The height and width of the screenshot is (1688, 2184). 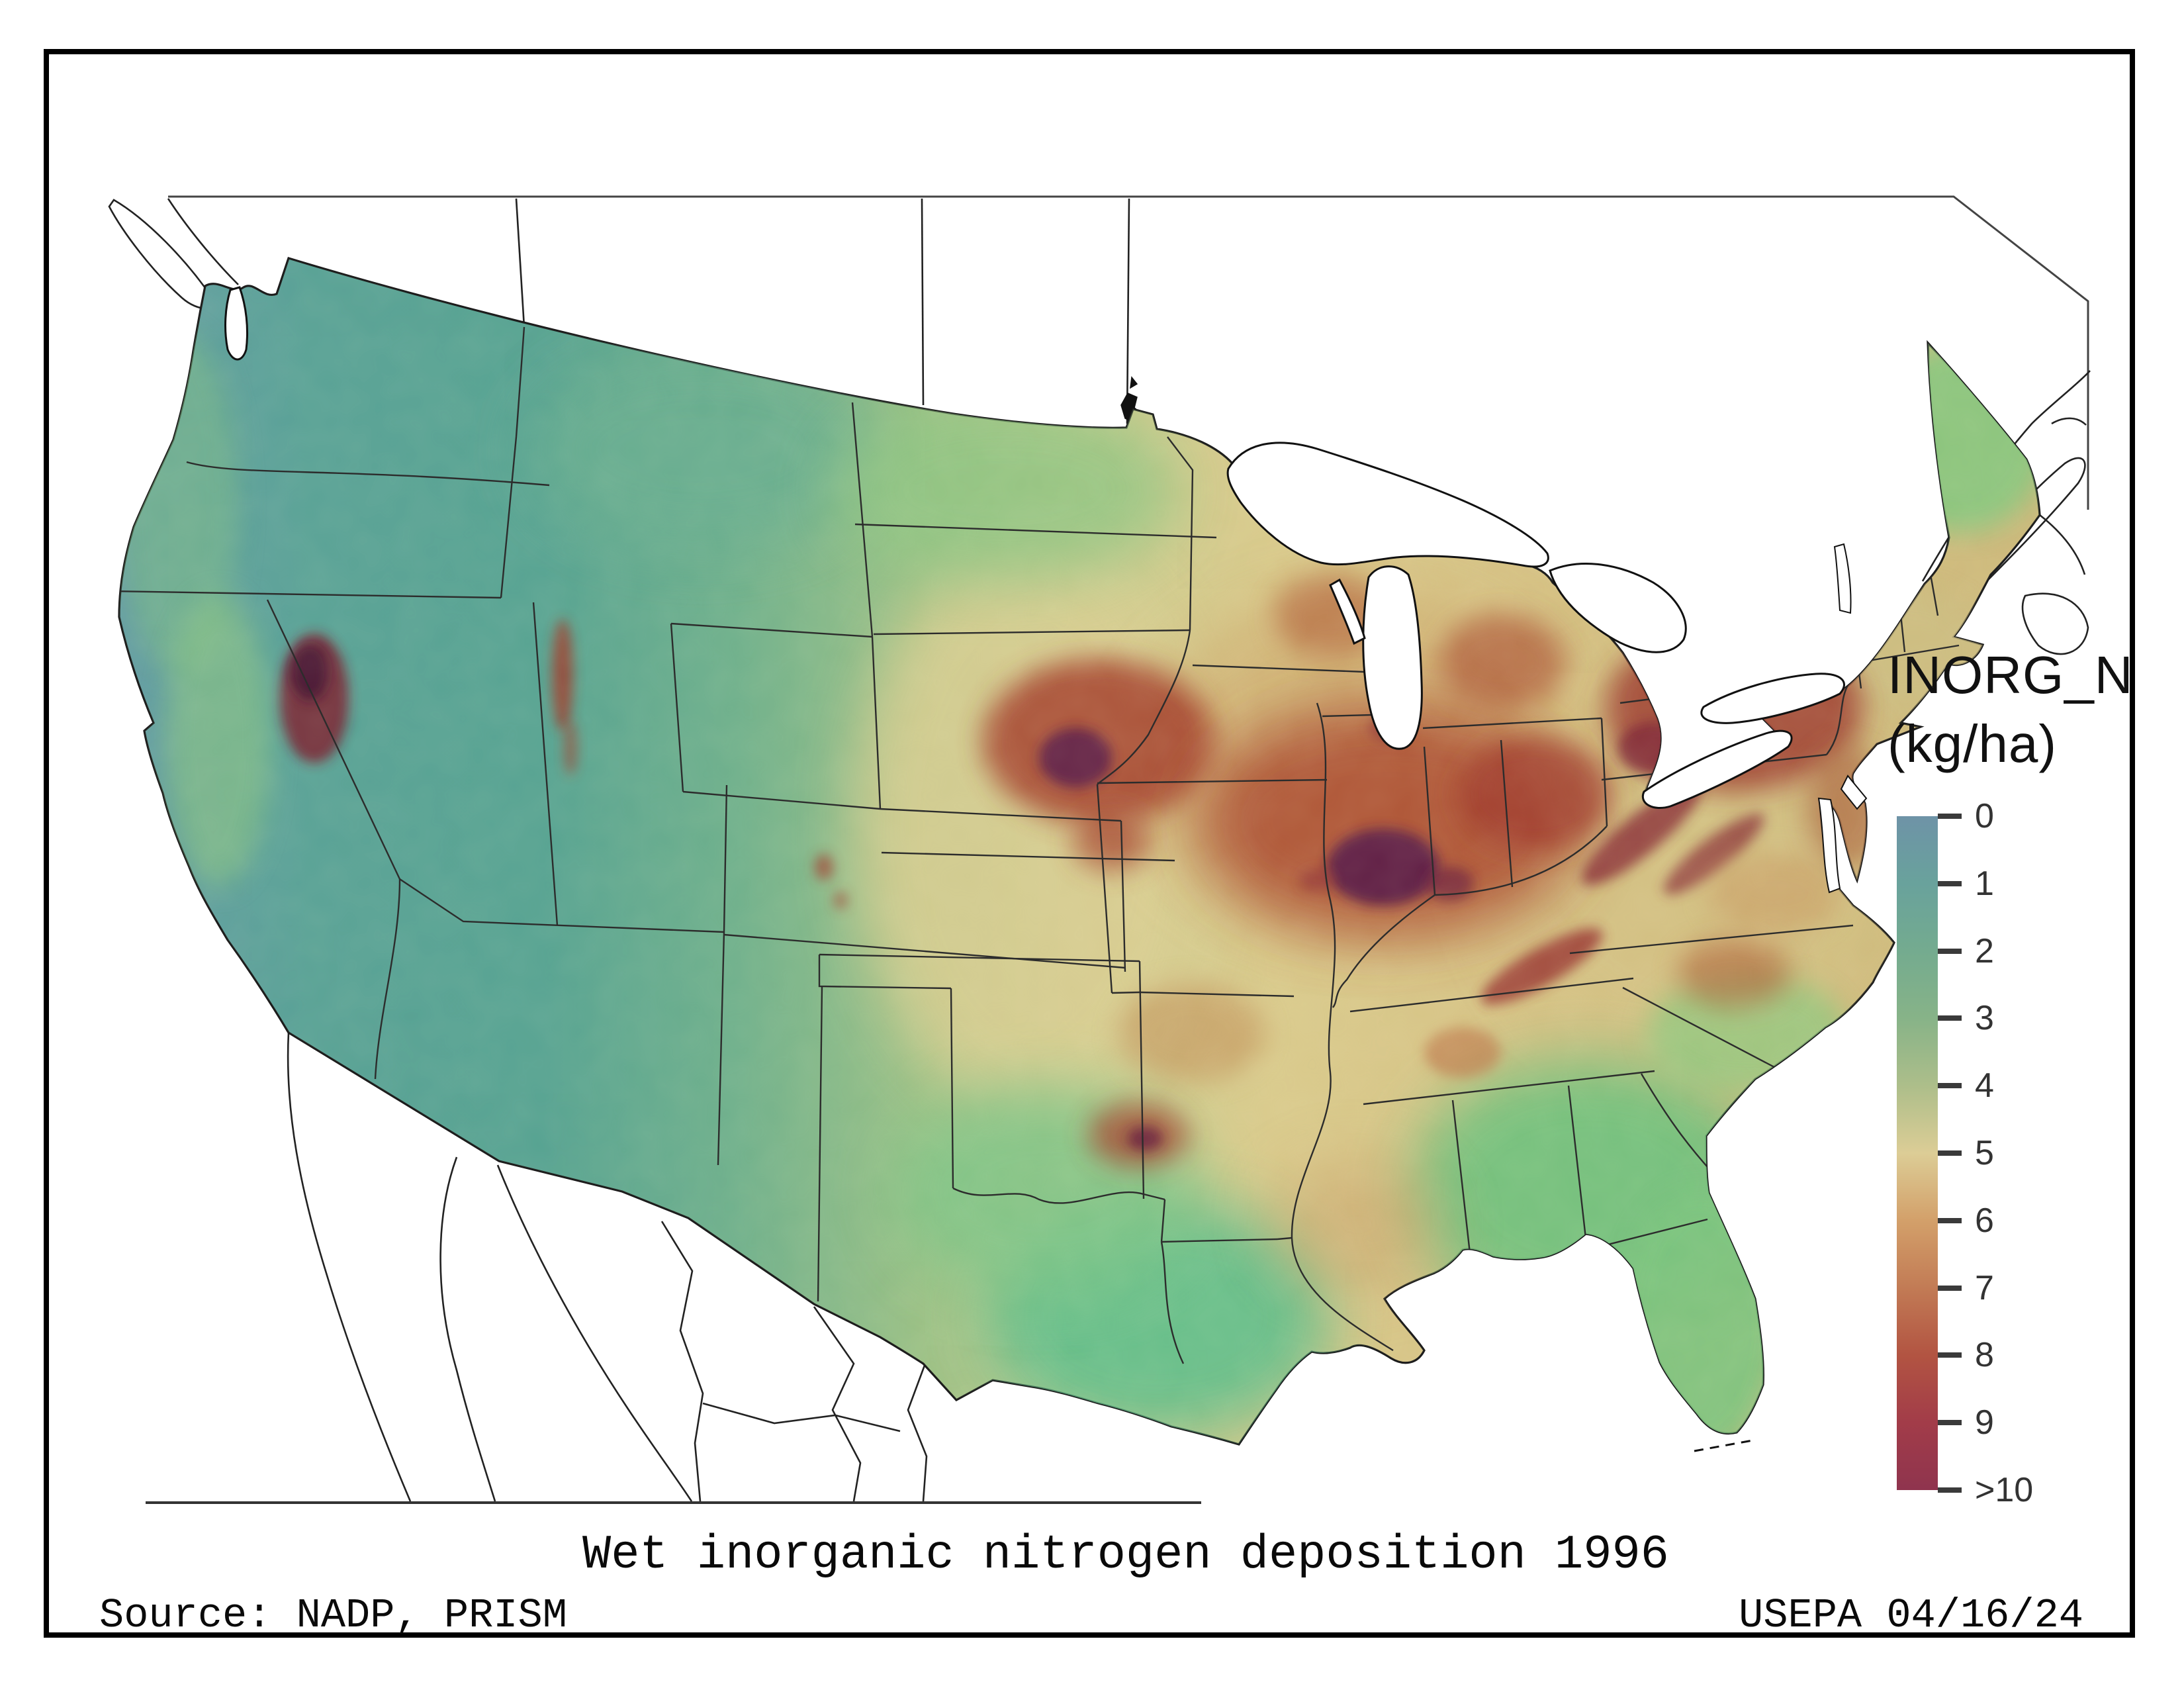 I want to click on puget-sound, so click(x=236, y=323).